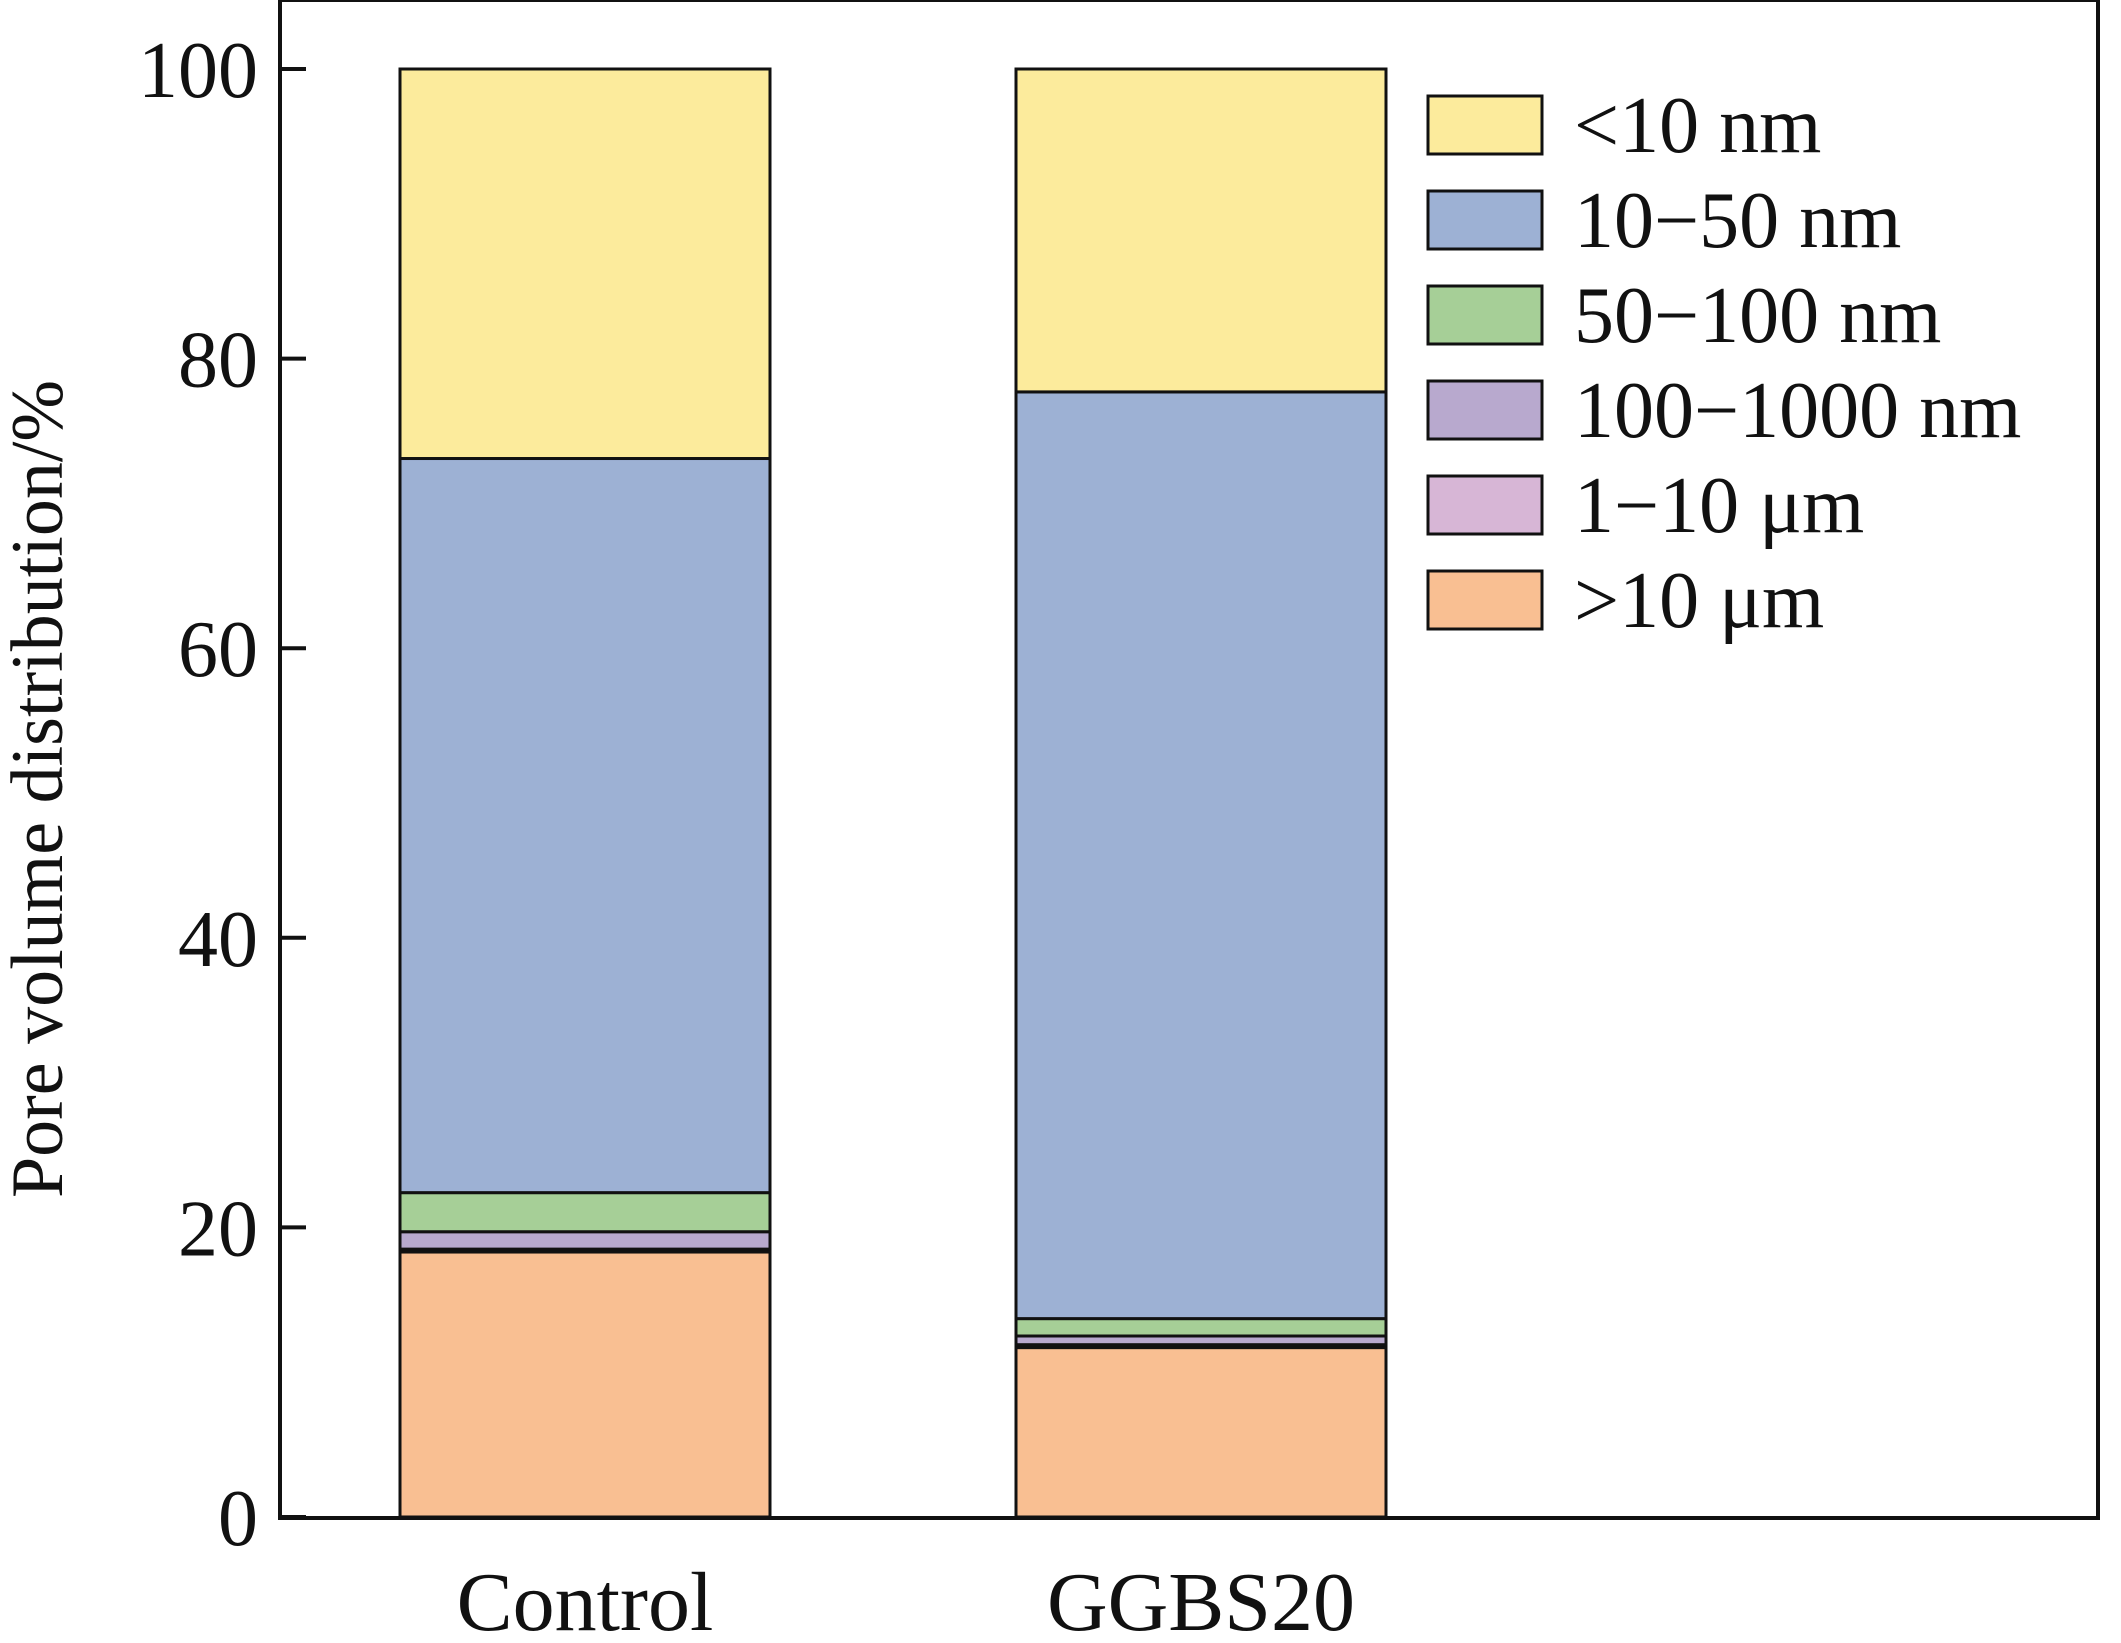 The height and width of the screenshot is (1643, 2121). Describe the element at coordinates (585, 1599) in the screenshot. I see `x-category-label: Control` at that location.